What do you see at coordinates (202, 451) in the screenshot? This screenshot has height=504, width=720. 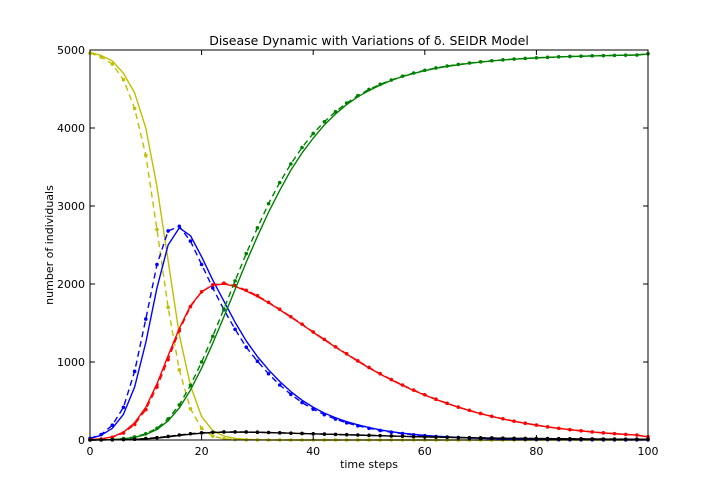 I see `x-tick-label: 20` at bounding box center [202, 451].